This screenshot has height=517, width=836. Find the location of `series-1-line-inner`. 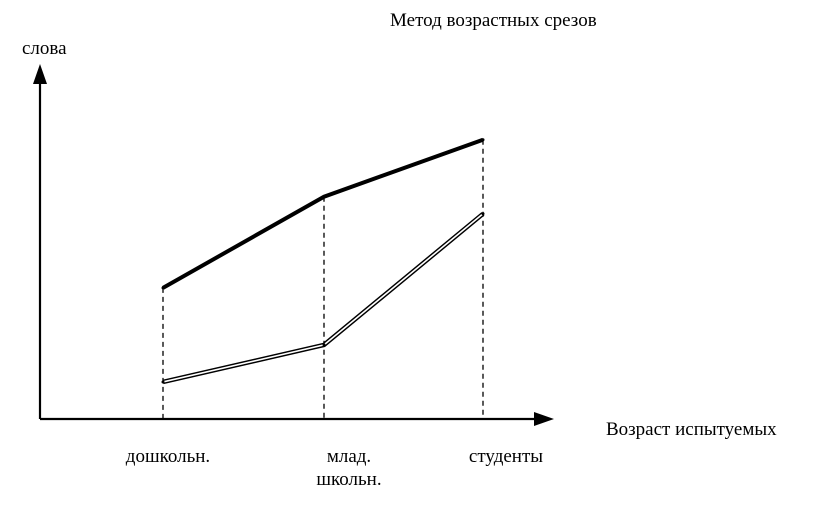

series-1-line-inner is located at coordinates (323, 298).